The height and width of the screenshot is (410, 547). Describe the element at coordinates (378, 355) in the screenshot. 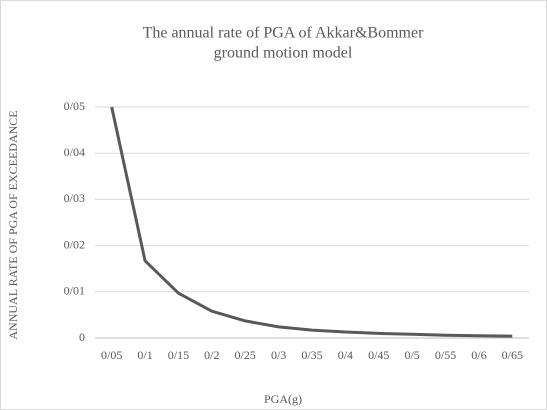

I see `x-tick-label: 0/45` at that location.